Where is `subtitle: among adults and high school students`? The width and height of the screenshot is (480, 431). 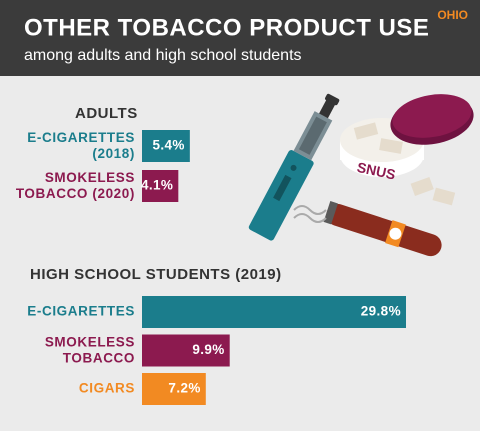 subtitle: among adults and high school students is located at coordinates (163, 55).